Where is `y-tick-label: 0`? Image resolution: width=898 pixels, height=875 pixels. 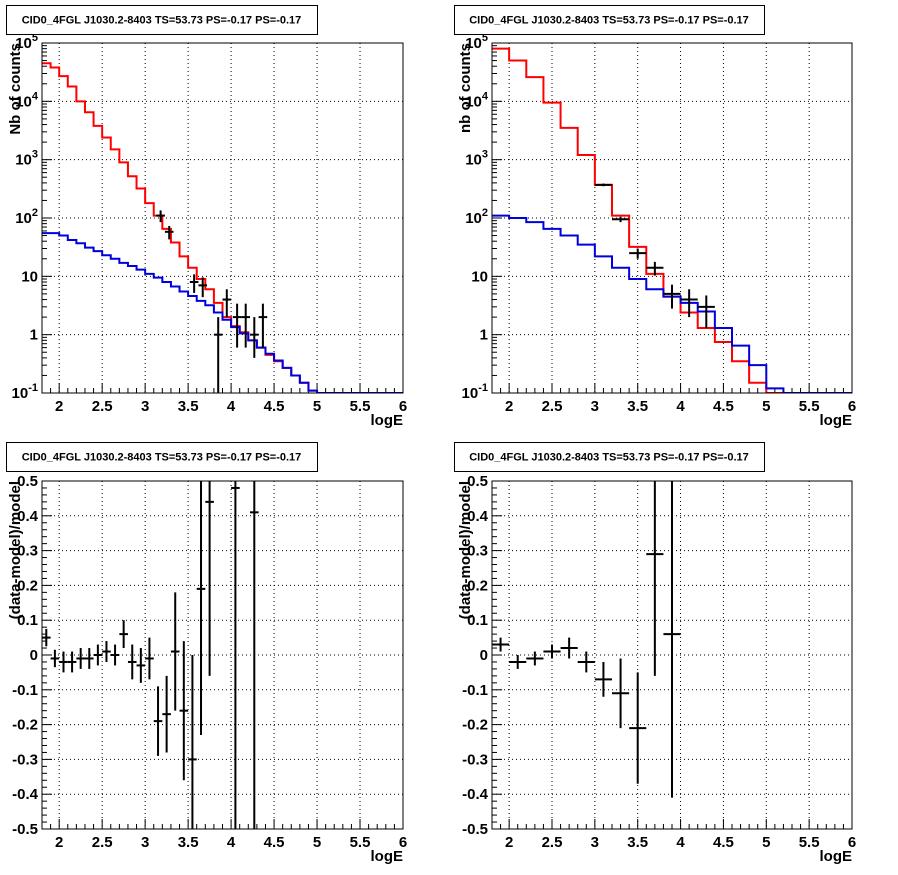
y-tick-label: 0 is located at coordinates (484, 655).